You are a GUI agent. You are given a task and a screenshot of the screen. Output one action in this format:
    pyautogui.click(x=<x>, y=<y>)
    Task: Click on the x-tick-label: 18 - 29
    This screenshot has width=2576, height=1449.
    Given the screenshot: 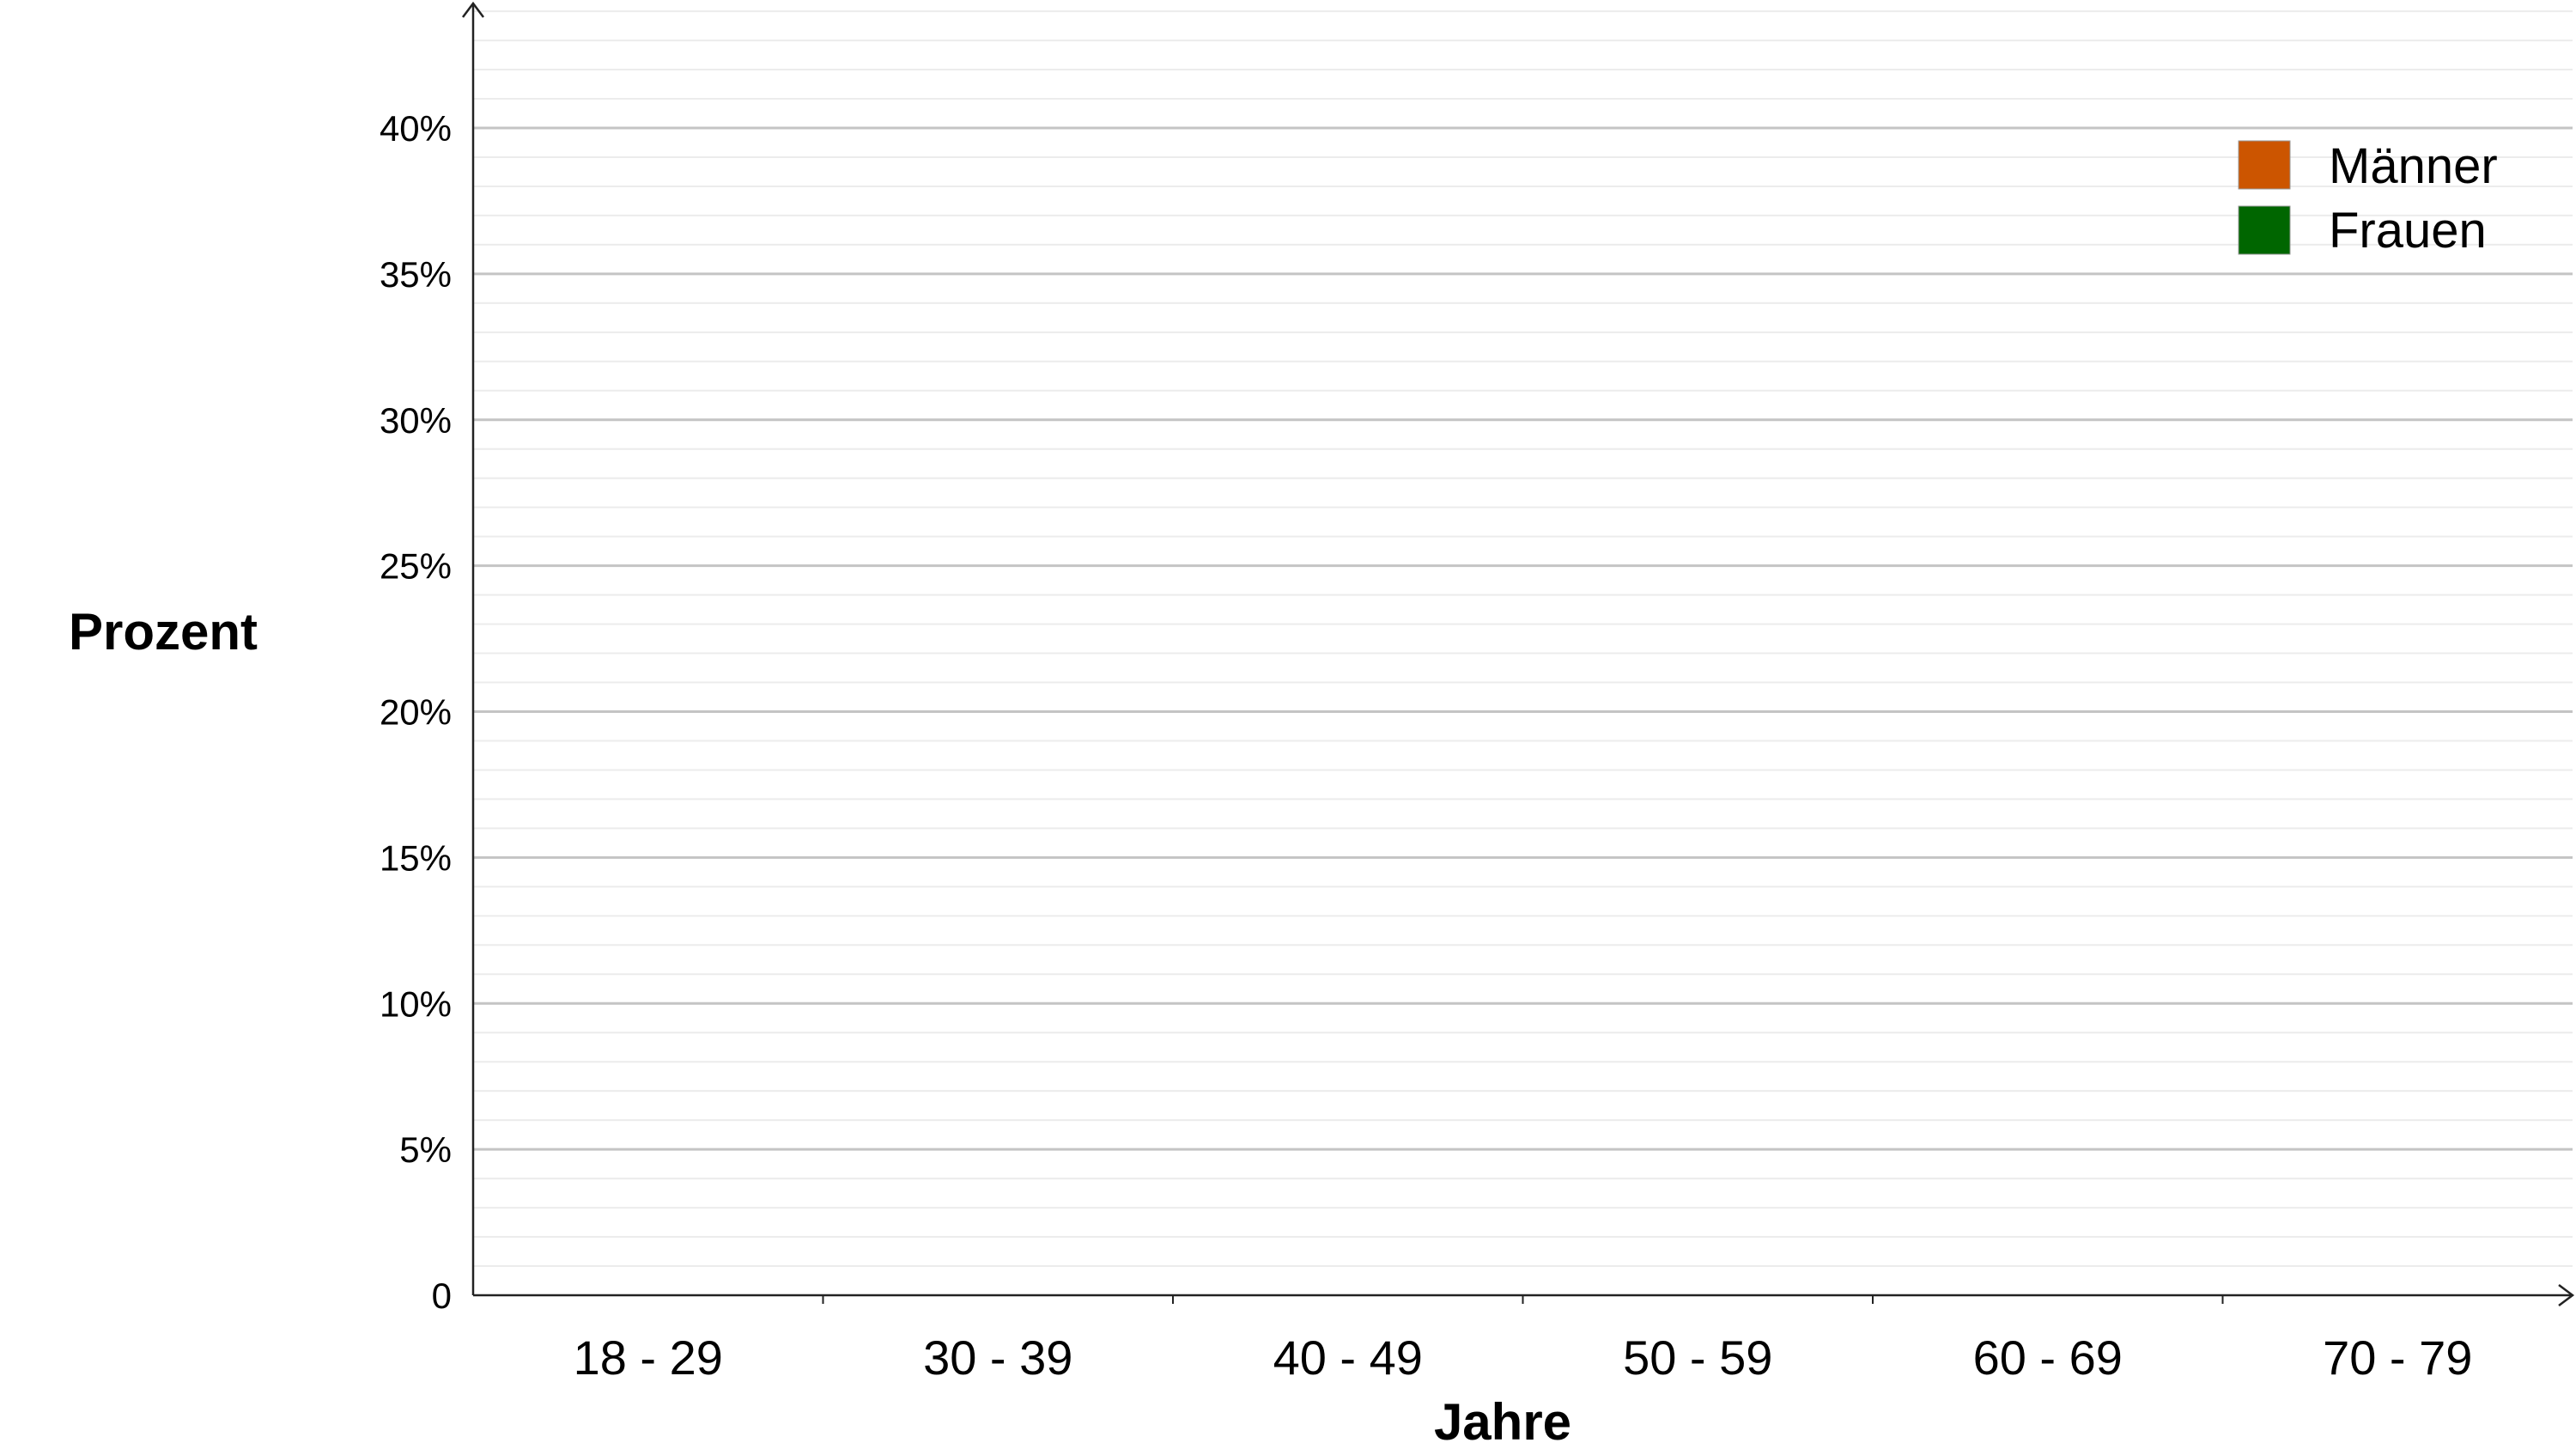 What is the action you would take?
    pyautogui.click(x=649, y=1357)
    